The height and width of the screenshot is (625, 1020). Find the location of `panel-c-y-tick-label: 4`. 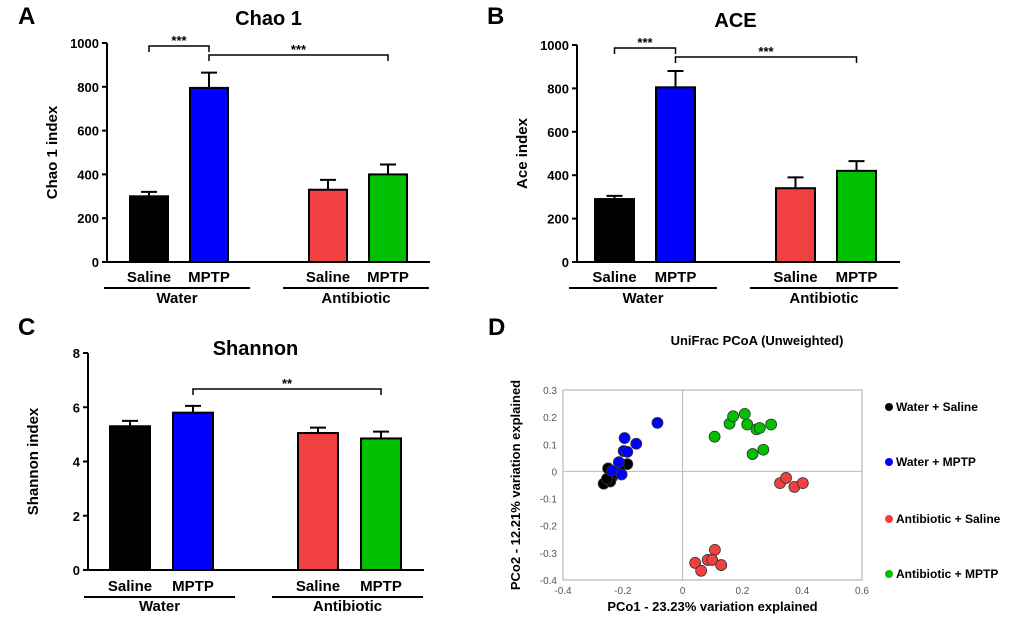

panel-c-y-tick-label: 4 is located at coordinates (77, 462).